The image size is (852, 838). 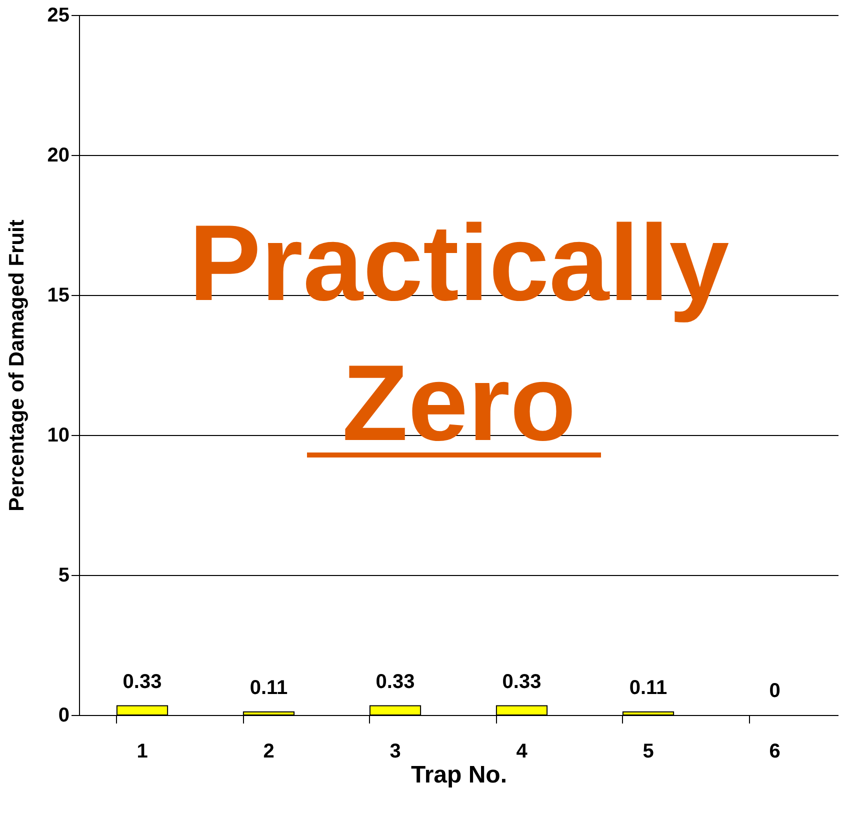 I want to click on x-tick-label: 1, so click(x=142, y=751).